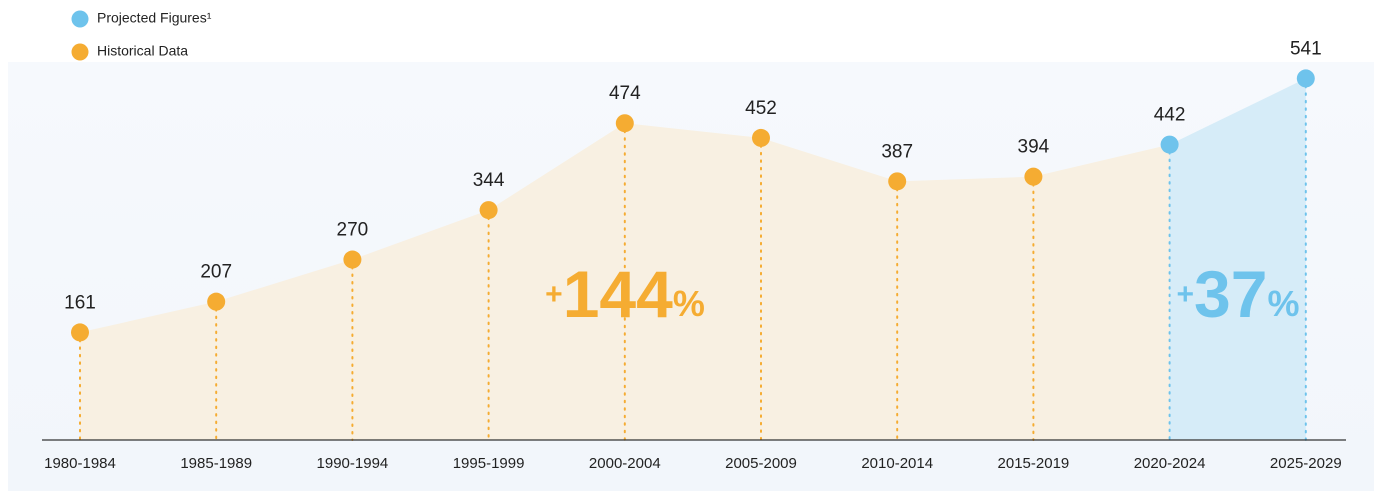  Describe the element at coordinates (142, 51) in the screenshot. I see `legend-label: Historical Data` at that location.